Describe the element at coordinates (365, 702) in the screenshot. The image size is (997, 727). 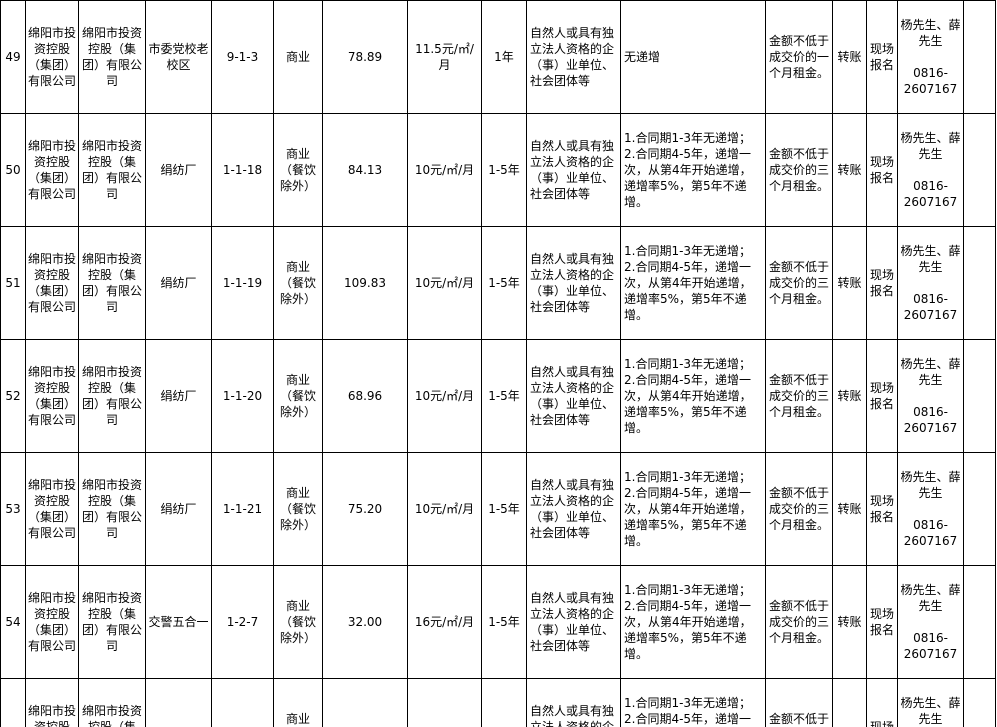
I see `cell-area: 32.00` at that location.